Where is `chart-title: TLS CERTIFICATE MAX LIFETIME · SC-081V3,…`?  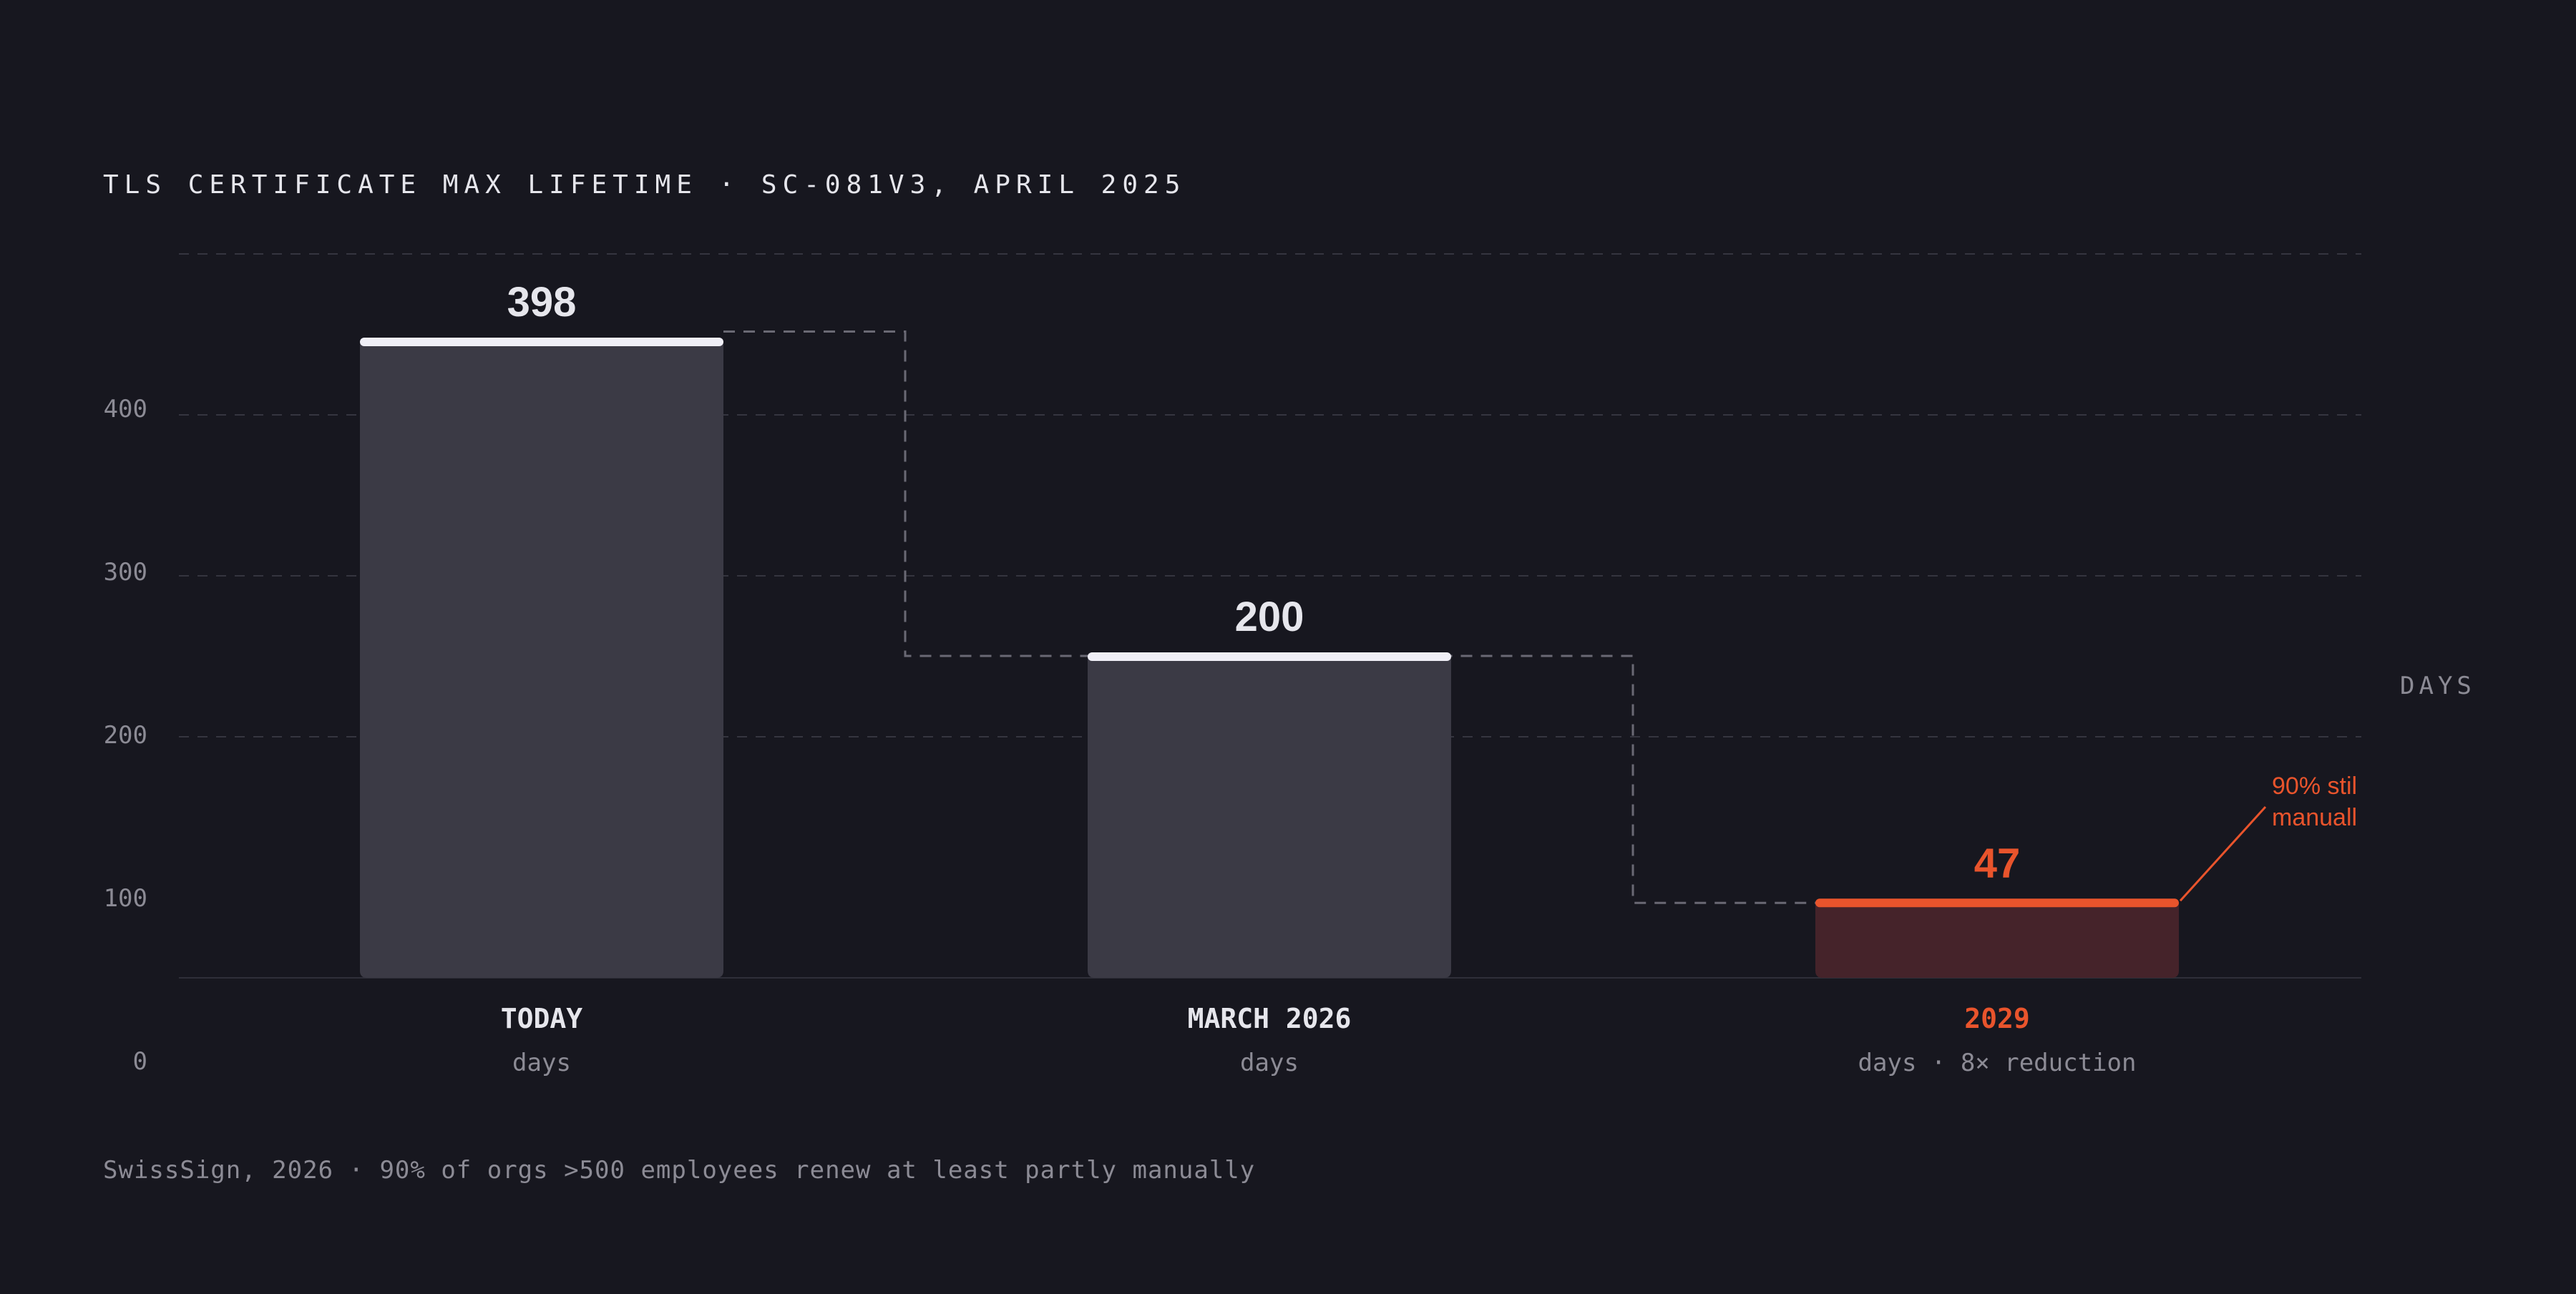
chart-title: TLS CERTIFICATE MAX LIFETIME · SC-081V3,… is located at coordinates (644, 185).